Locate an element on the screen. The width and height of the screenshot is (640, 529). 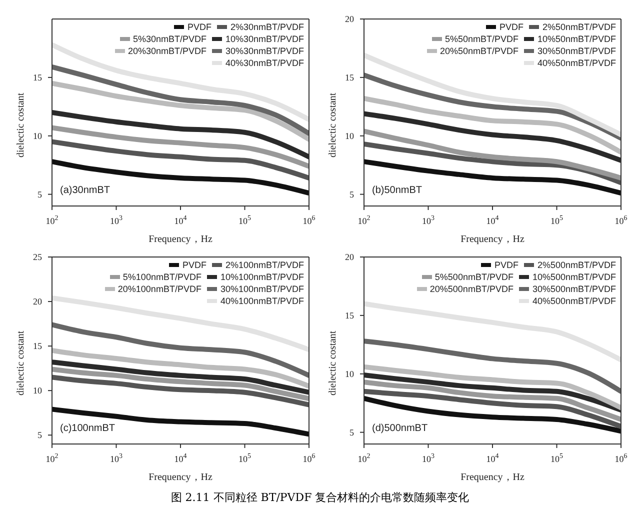
legend-label: 20%100nmBT/PVDF is located at coordinates (160, 289).